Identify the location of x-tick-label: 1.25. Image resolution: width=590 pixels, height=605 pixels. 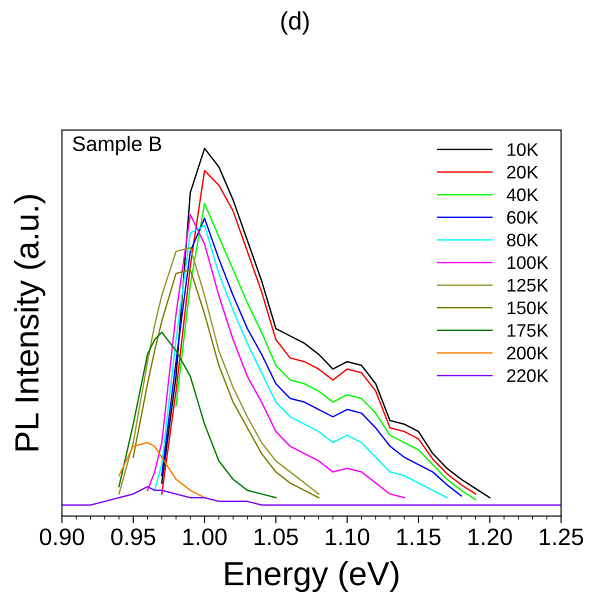
(562, 537).